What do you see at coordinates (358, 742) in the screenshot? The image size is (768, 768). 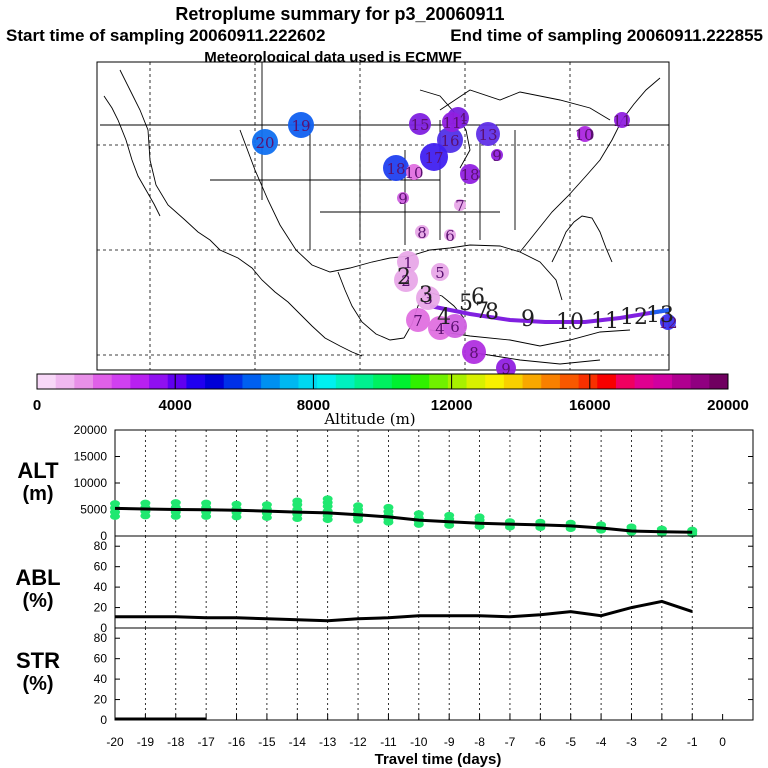 I see `x-tick-label: -12` at bounding box center [358, 742].